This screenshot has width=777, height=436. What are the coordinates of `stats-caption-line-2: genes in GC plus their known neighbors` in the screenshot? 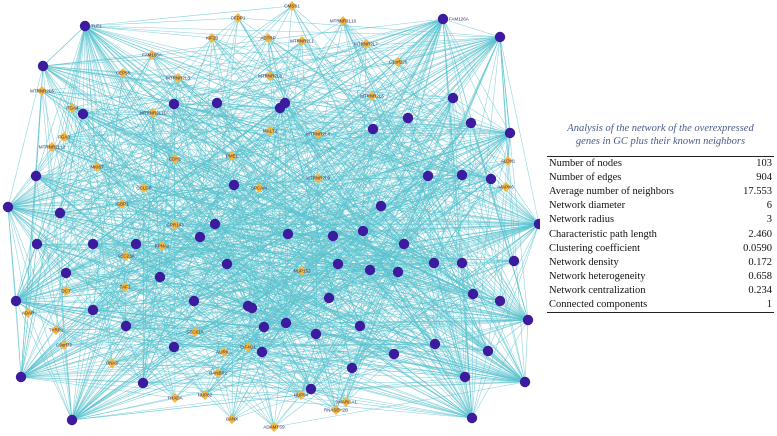 It's located at (660, 141).